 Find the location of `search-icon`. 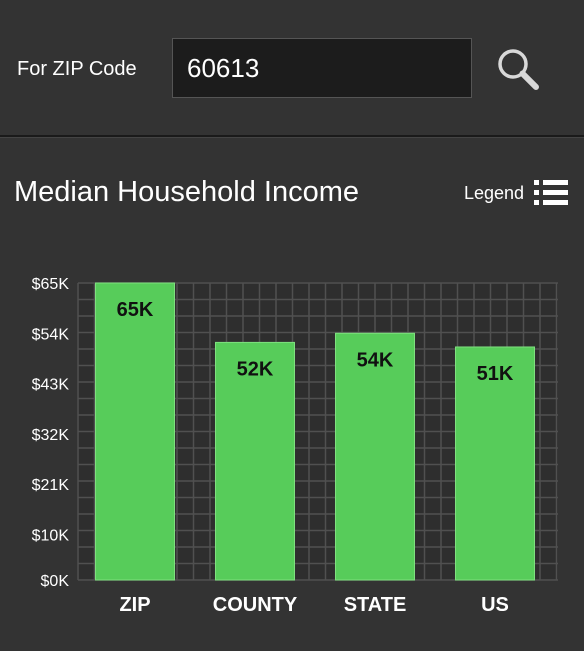

search-icon is located at coordinates (518, 69).